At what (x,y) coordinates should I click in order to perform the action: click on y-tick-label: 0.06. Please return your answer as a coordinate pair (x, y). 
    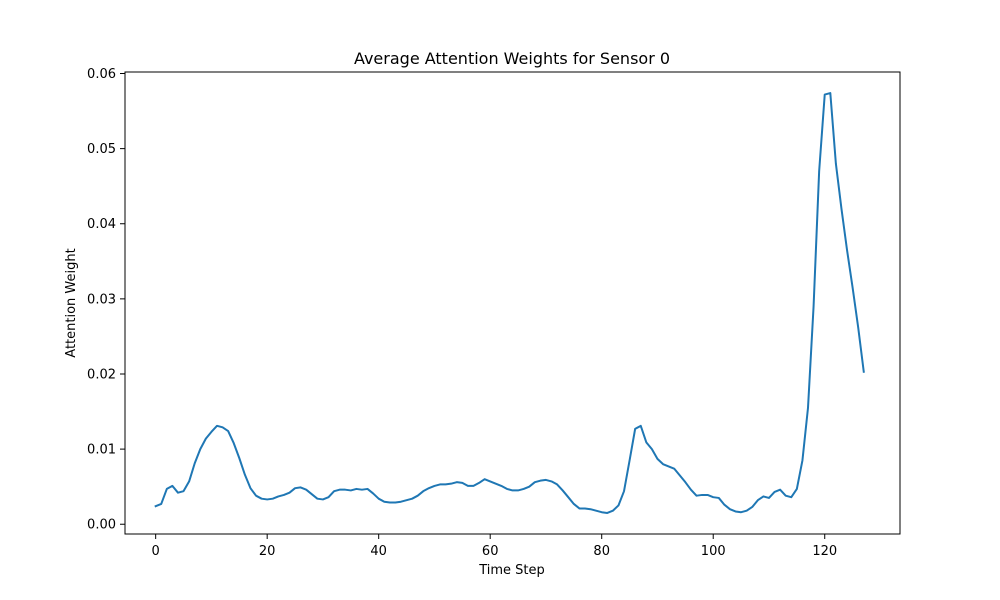
    Looking at the image, I should click on (101, 74).